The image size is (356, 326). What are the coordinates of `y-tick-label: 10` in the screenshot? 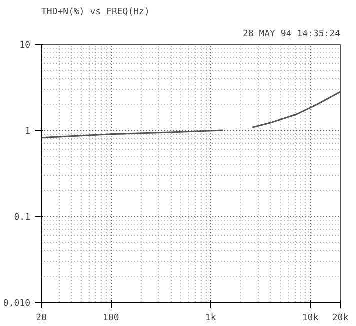 It's located at (25, 46).